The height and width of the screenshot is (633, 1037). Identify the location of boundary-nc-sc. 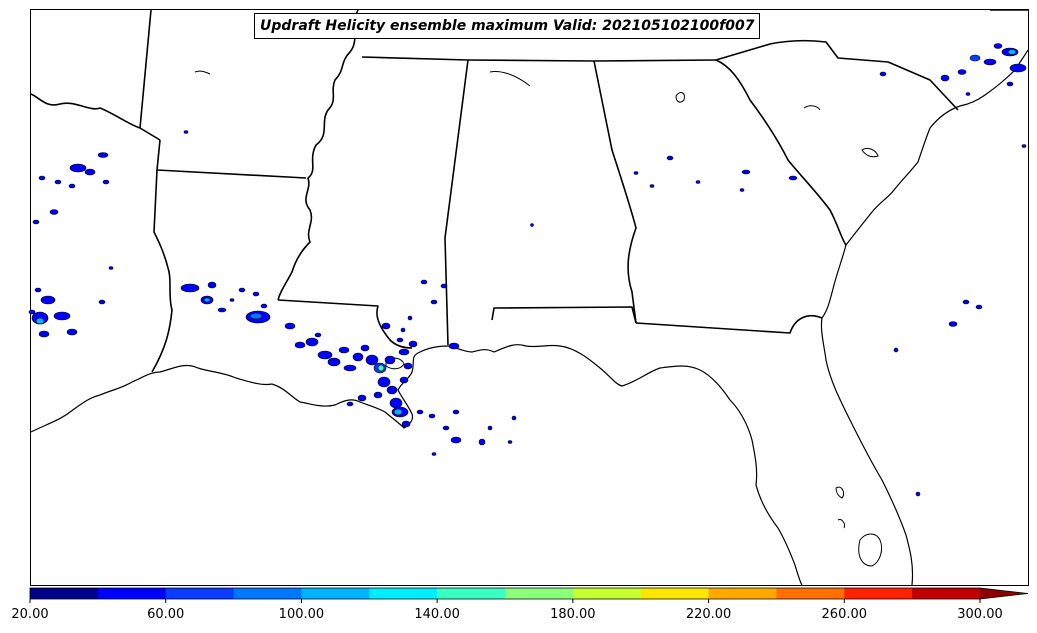
(837, 75).